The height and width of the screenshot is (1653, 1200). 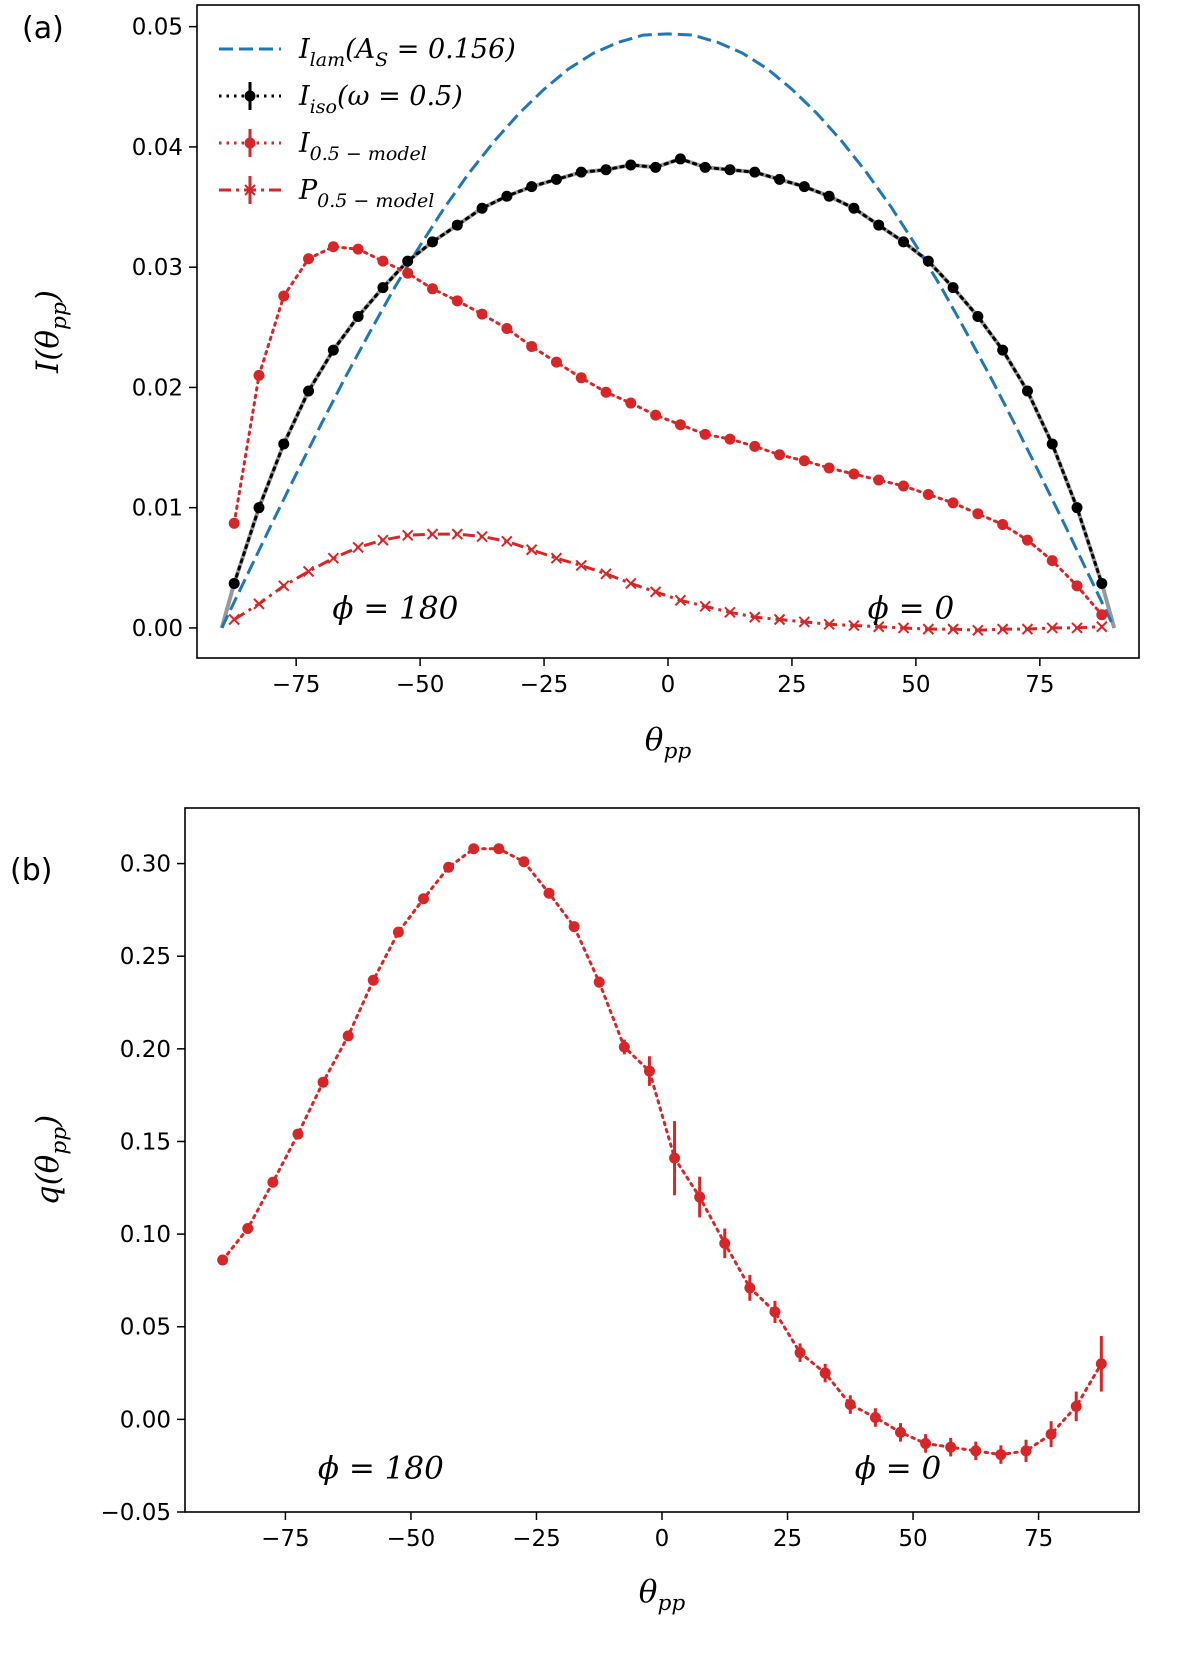 I want to click on y-tick-label: 0.25, so click(x=145, y=957).